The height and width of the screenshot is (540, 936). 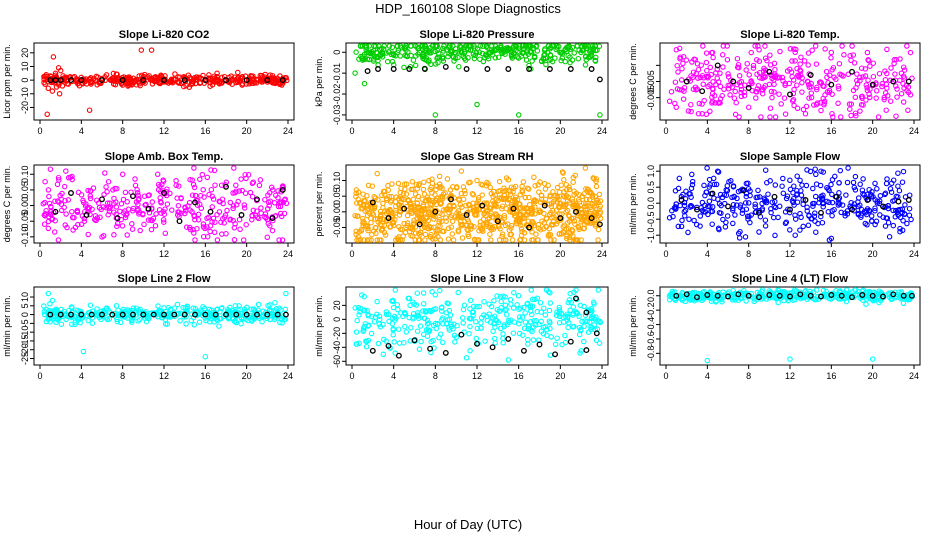 I want to click on x-tick-label: 24, so click(x=288, y=131).